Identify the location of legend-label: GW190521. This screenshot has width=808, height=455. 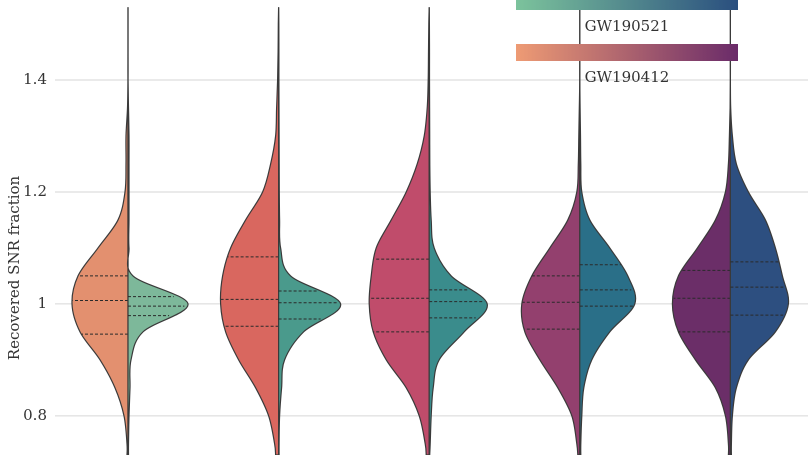
(627, 26).